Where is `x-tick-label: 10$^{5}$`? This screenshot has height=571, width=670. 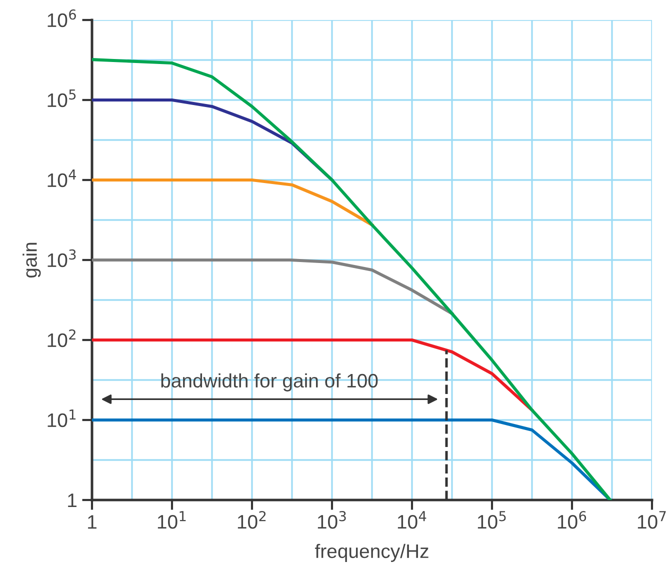
x-tick-label: 10$^{5}$ is located at coordinates (492, 520).